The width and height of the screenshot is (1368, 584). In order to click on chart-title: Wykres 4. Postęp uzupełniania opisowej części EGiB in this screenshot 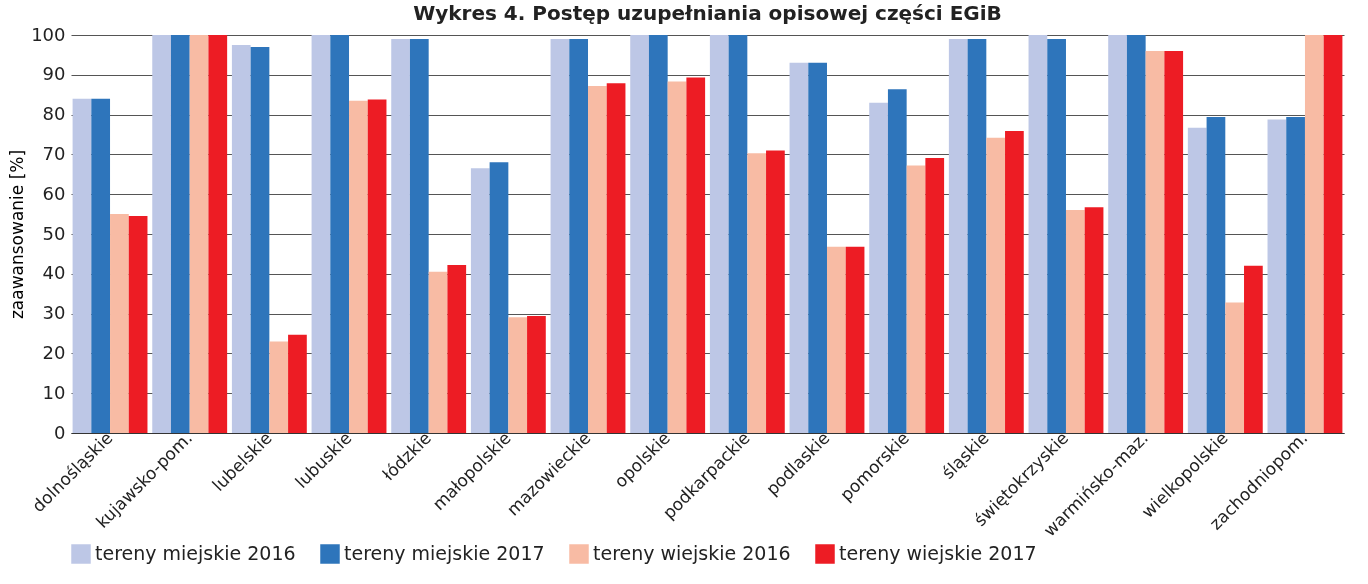, I will do `click(707, 13)`.